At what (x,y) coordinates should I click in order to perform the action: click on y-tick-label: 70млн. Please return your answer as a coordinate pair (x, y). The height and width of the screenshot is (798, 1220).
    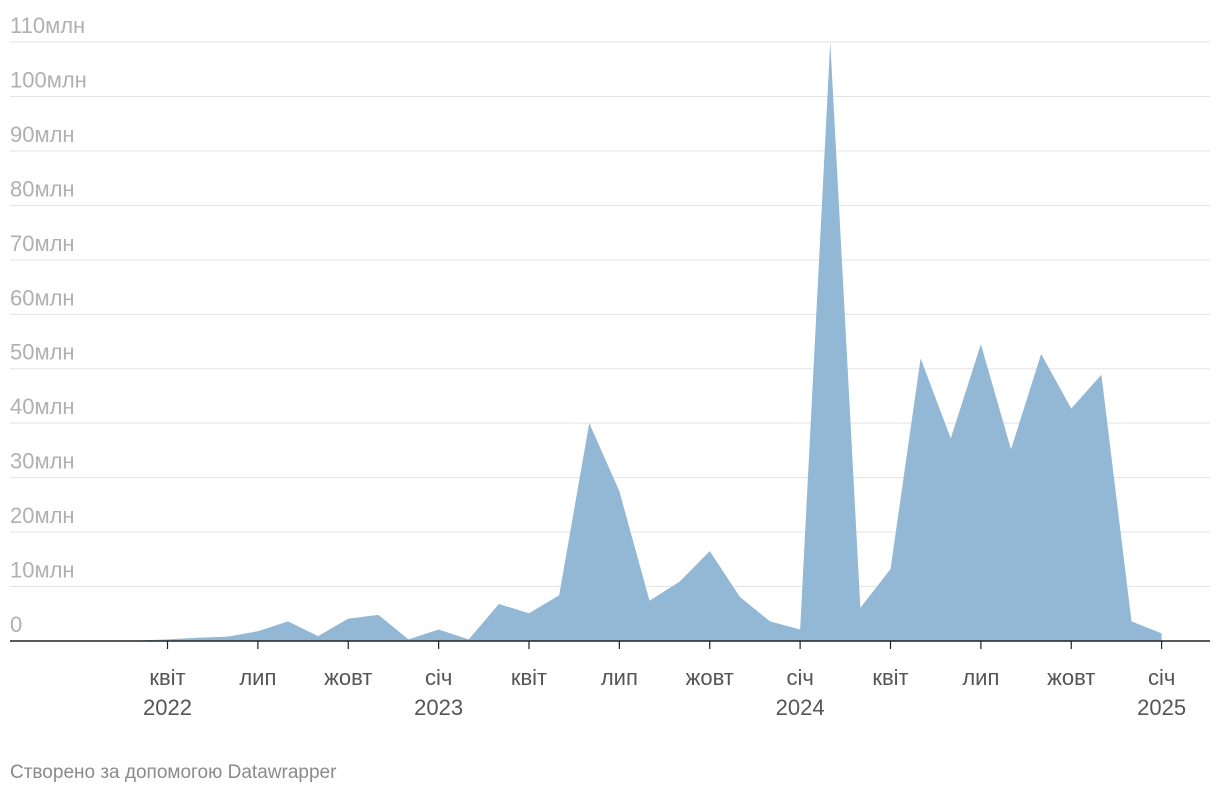
    Looking at the image, I should click on (42, 243).